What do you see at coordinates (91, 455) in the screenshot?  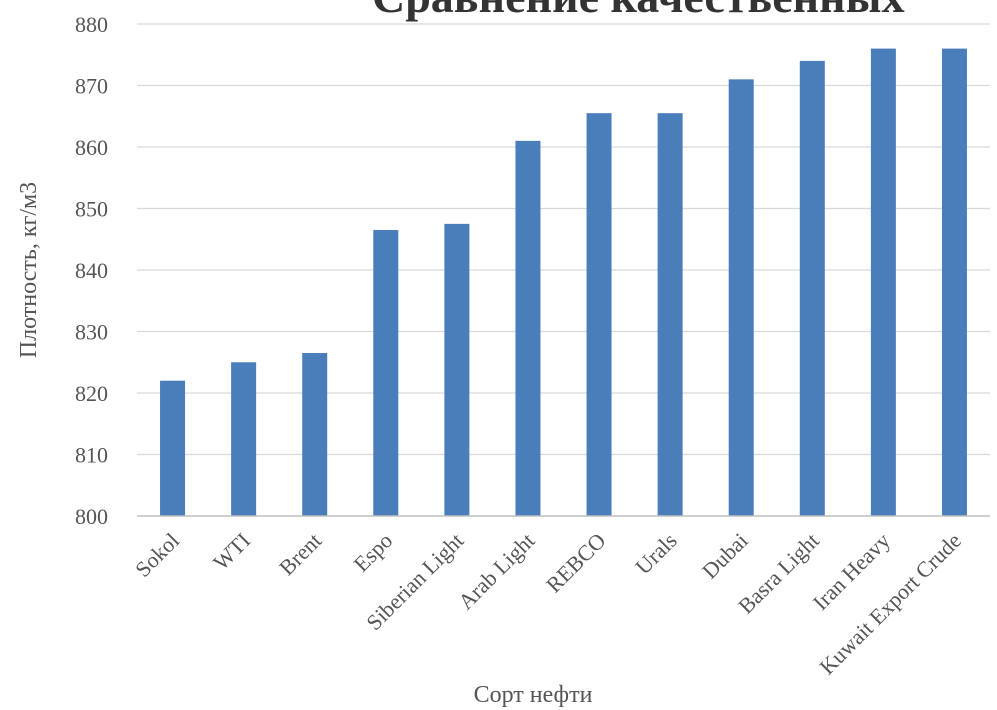 I see `y-tick-label: 810` at bounding box center [91, 455].